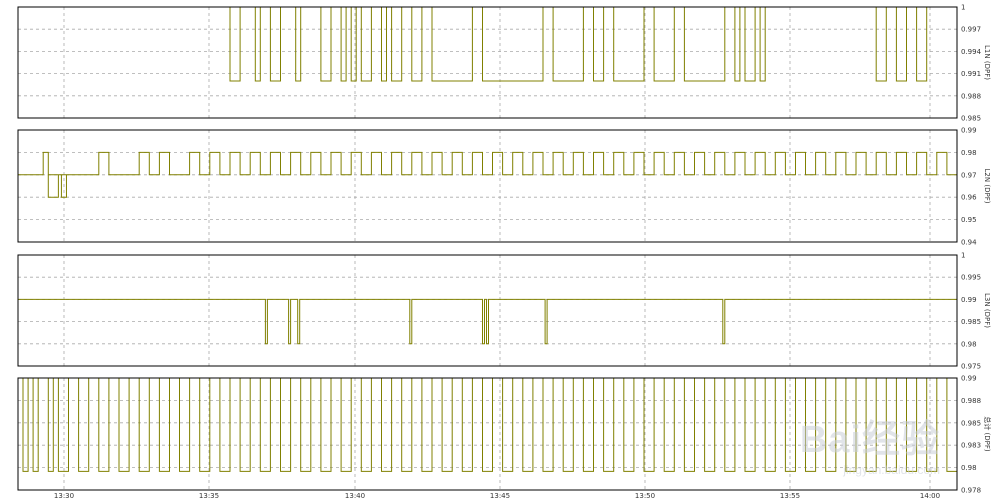 This screenshot has height=503, width=1000. I want to click on watermark-url: jingyan.baidu.com, so click(891, 470).